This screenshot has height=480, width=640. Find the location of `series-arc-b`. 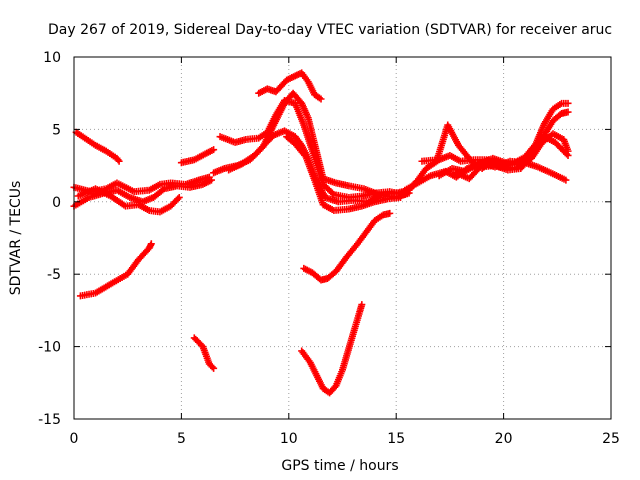

series-arc-b is located at coordinates (115, 270).